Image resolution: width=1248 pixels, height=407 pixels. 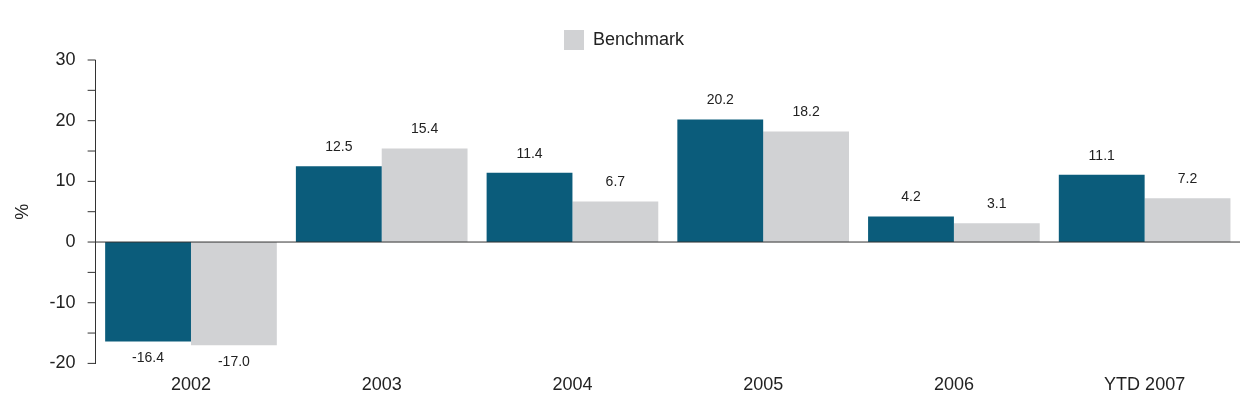 What do you see at coordinates (339, 146) in the screenshot?
I see `data-label: 12.5` at bounding box center [339, 146].